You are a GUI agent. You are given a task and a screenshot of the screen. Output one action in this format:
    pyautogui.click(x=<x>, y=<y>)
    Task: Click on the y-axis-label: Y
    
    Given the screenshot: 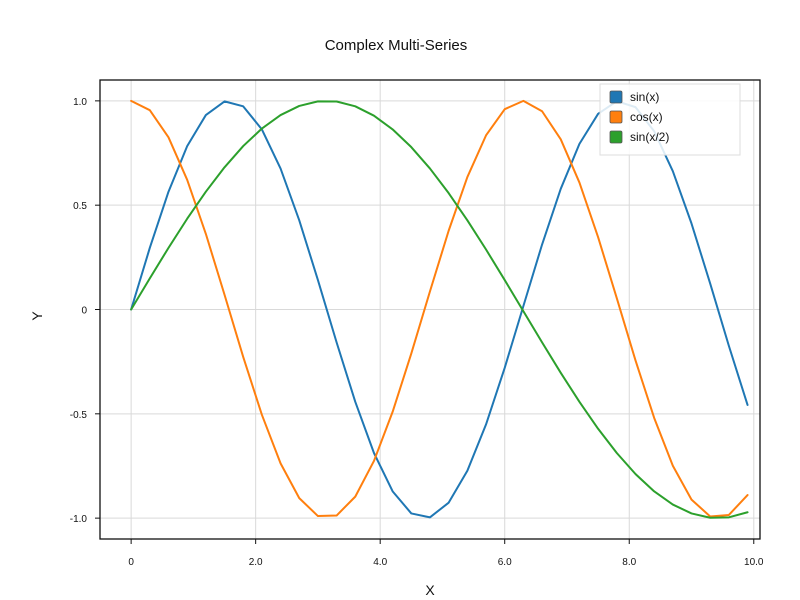 What is the action you would take?
    pyautogui.click(x=37, y=316)
    